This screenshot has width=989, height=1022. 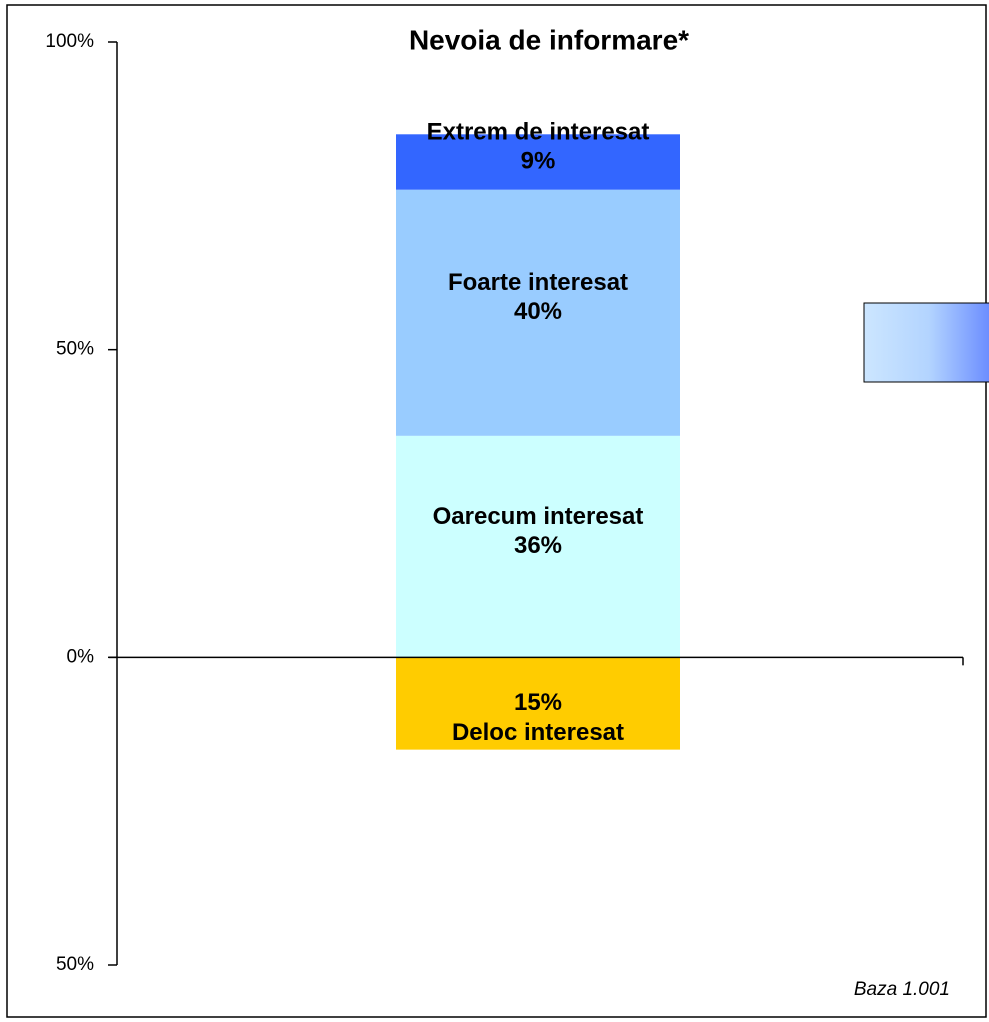 I want to click on segment-label: Deloc interesat, so click(x=538, y=732).